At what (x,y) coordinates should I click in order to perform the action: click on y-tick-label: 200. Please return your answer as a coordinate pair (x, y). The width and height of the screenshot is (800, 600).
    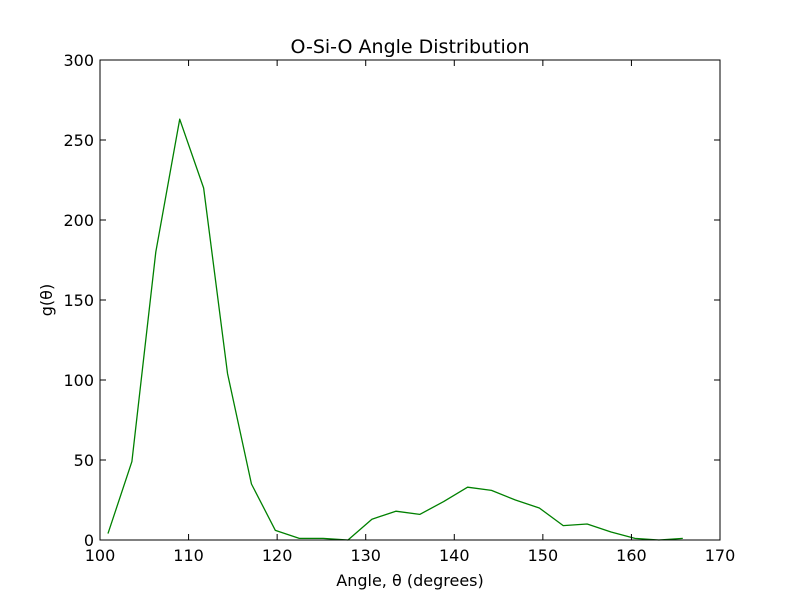
    Looking at the image, I should click on (78, 220).